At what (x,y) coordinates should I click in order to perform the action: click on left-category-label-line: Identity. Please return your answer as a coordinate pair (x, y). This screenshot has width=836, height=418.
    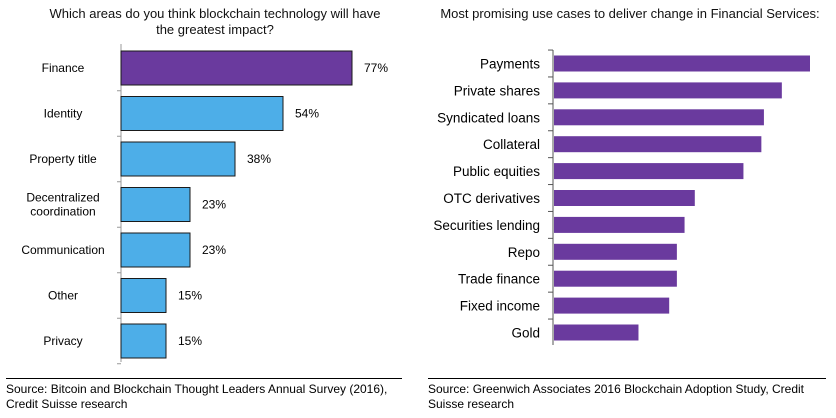
    Looking at the image, I should click on (63, 114).